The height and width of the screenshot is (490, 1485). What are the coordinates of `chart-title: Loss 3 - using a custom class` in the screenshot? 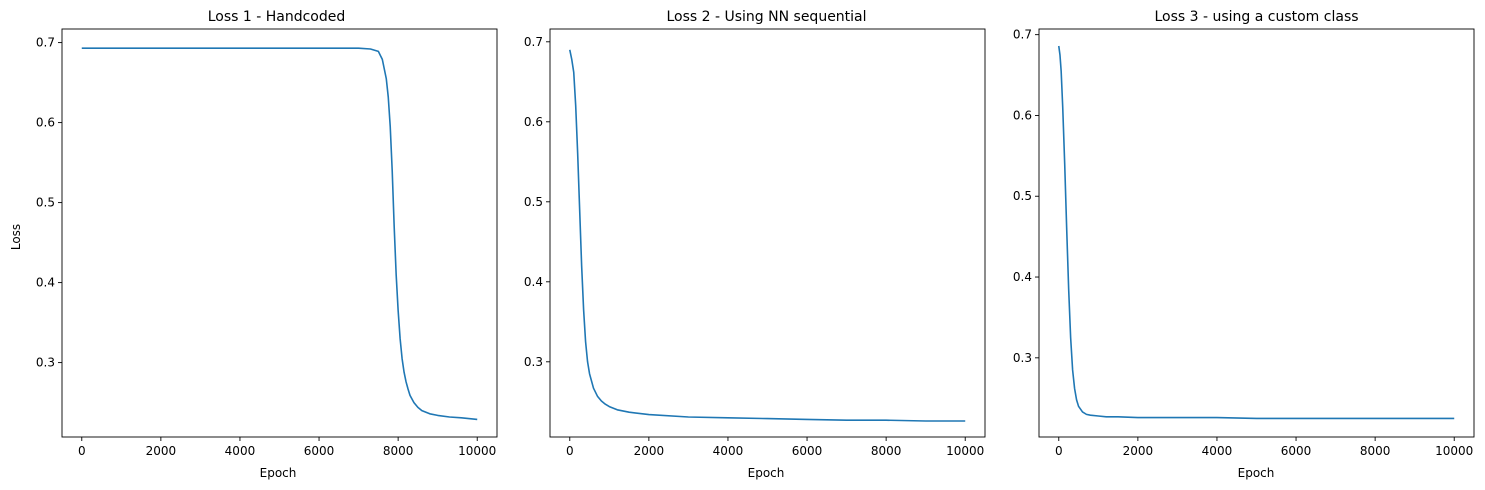 It's located at (1256, 17).